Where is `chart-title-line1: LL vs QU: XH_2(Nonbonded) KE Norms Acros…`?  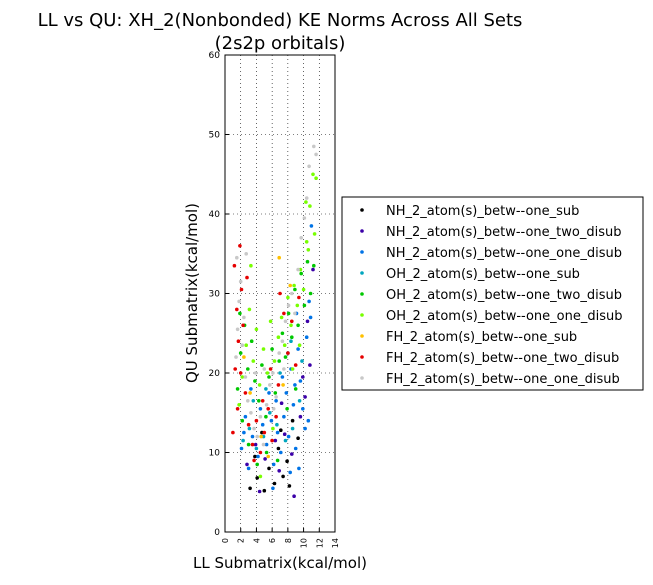
chart-title-line1: LL vs QU: XH_2(Nonbonded) KE Norms Acros… is located at coordinates (280, 20).